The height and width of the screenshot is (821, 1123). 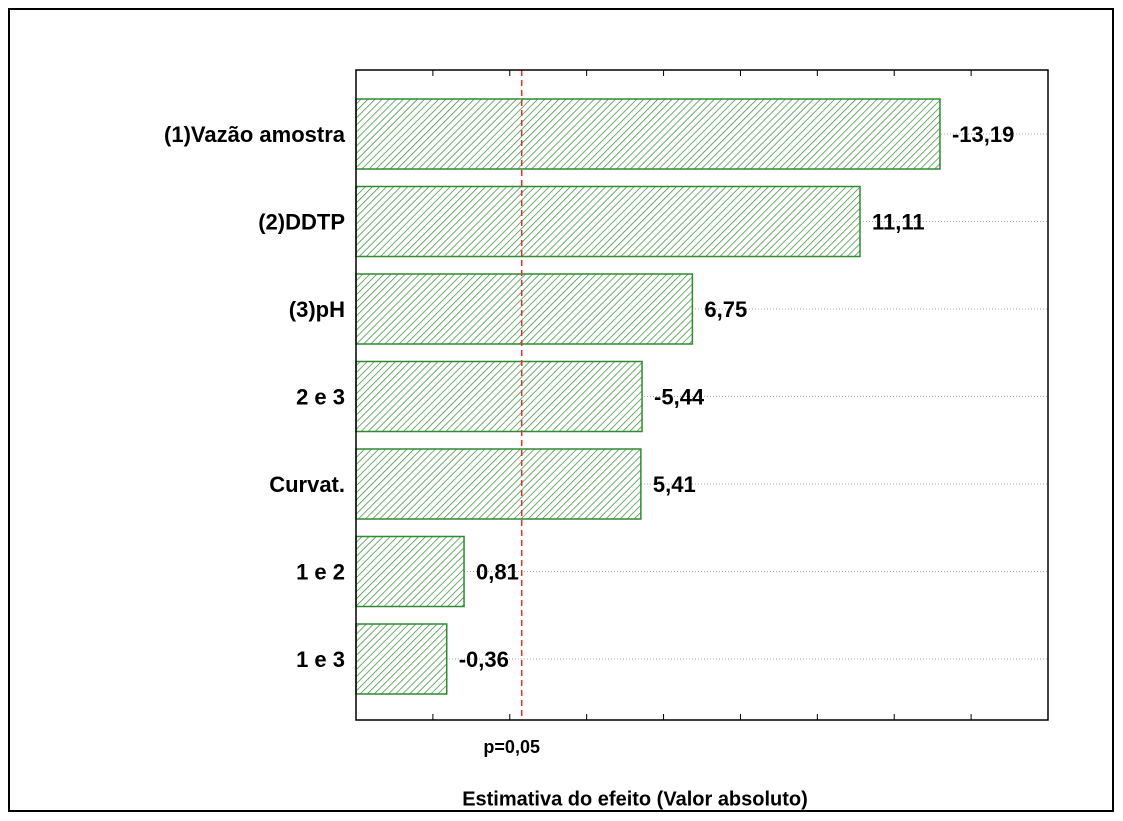 What do you see at coordinates (898, 221) in the screenshot?
I see `value-label: 11,11` at bounding box center [898, 221].